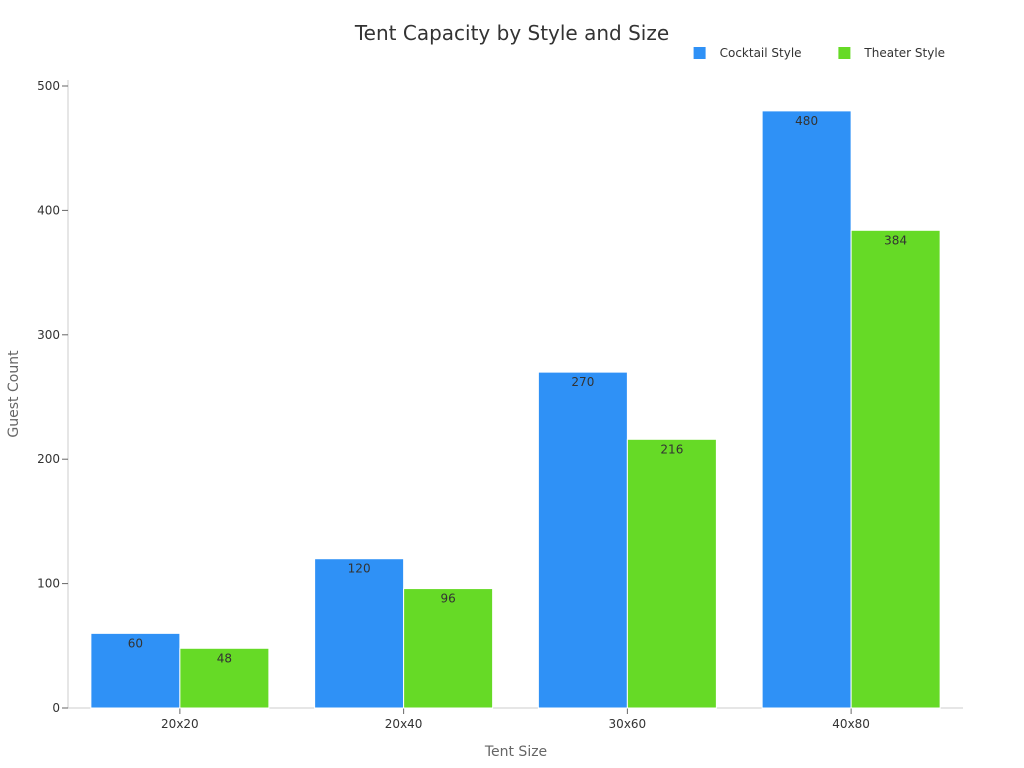 This screenshot has width=1024, height=768. I want to click on y-axis-title: Guest Count, so click(14, 394).